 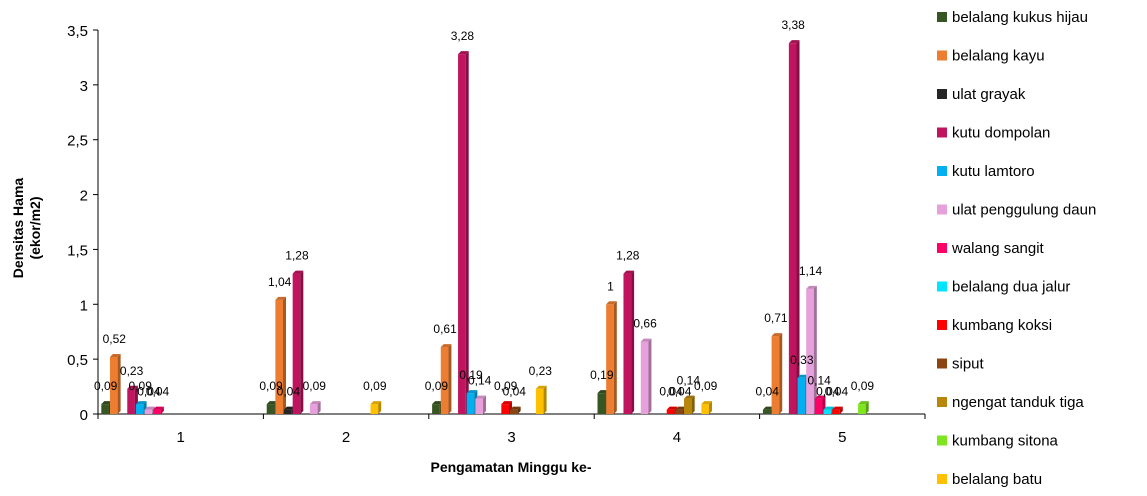 I want to click on legend-label: siput, so click(x=968, y=364).